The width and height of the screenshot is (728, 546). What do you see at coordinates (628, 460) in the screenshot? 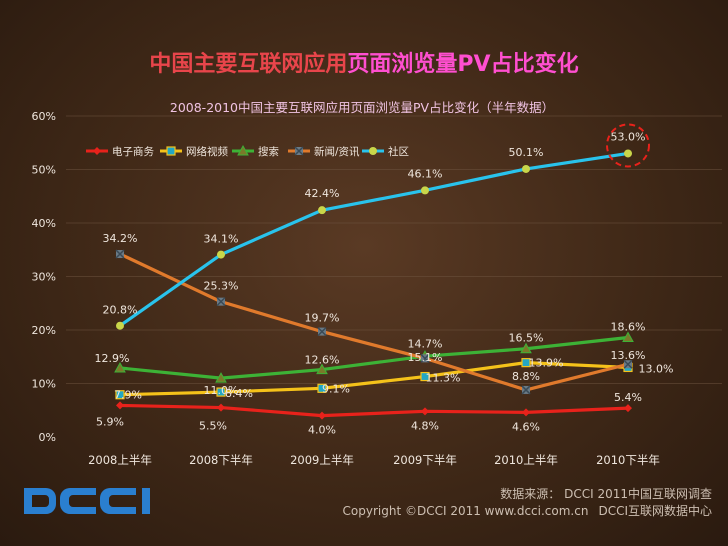
I see `x-tick-label: 2010下半年` at bounding box center [628, 460].